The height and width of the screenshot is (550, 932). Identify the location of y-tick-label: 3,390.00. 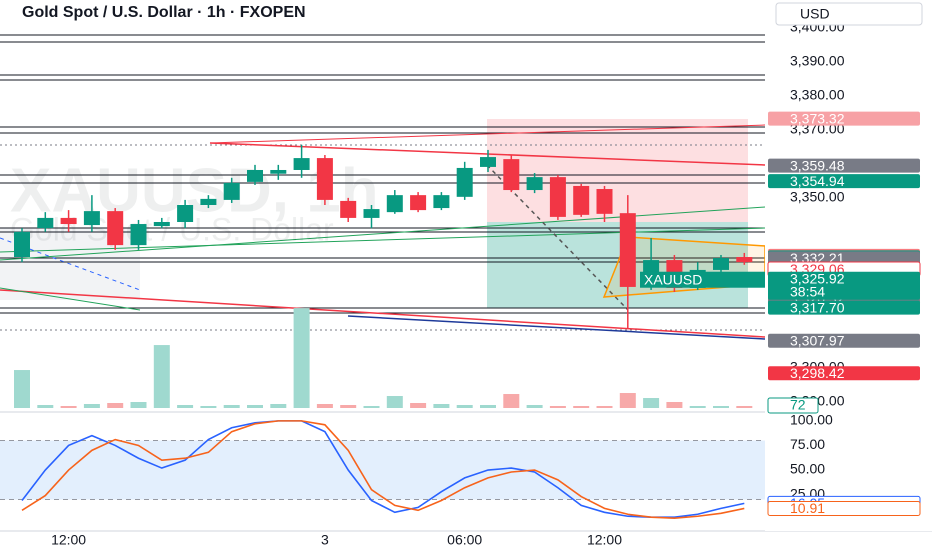
(817, 61).